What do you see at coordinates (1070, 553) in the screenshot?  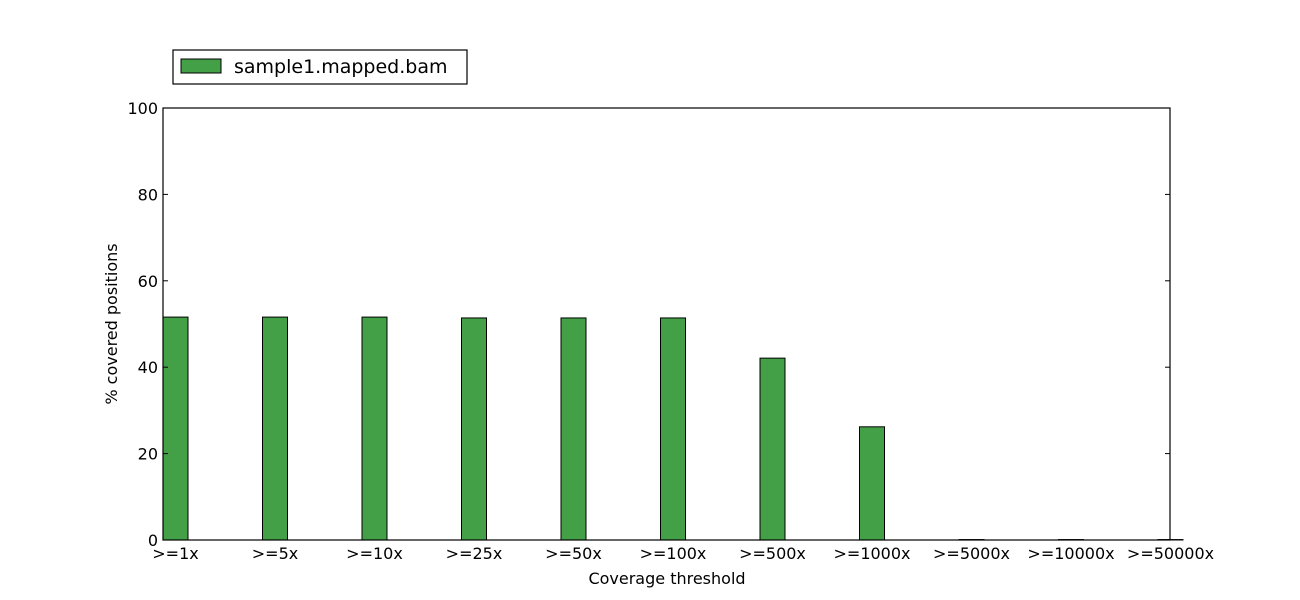 I see `x-tick-label-9: >=10000x` at bounding box center [1070, 553].